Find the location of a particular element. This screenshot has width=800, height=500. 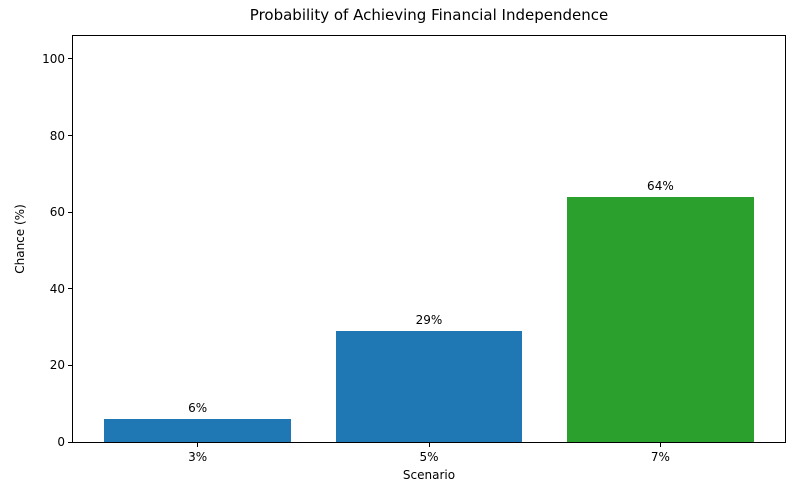

bar-value-label: 6% is located at coordinates (198, 408).